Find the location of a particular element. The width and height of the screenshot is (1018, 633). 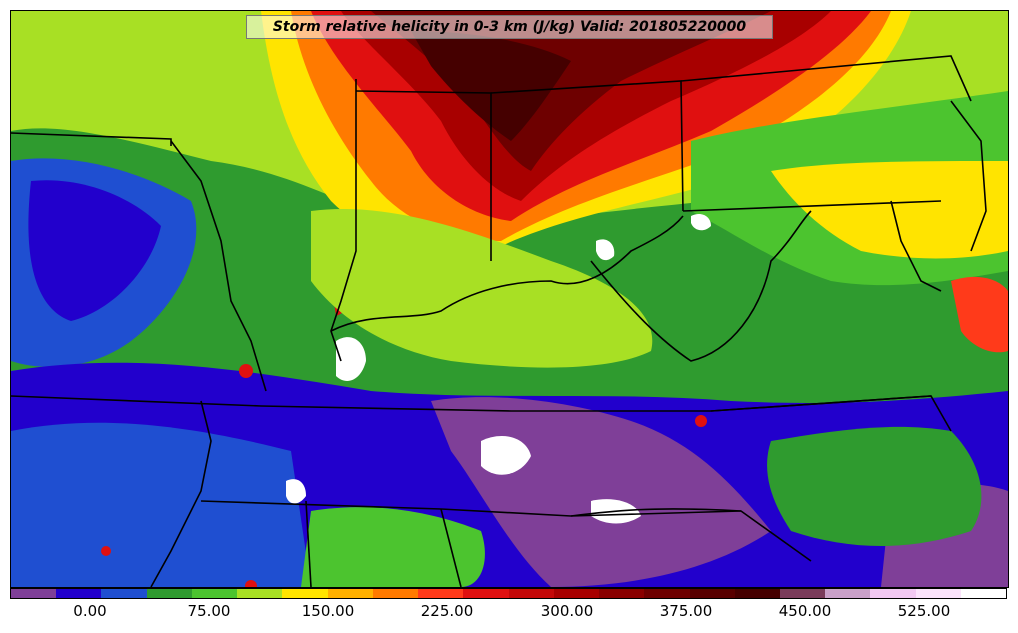

west-deep-blue-area is located at coordinates (95, 250).